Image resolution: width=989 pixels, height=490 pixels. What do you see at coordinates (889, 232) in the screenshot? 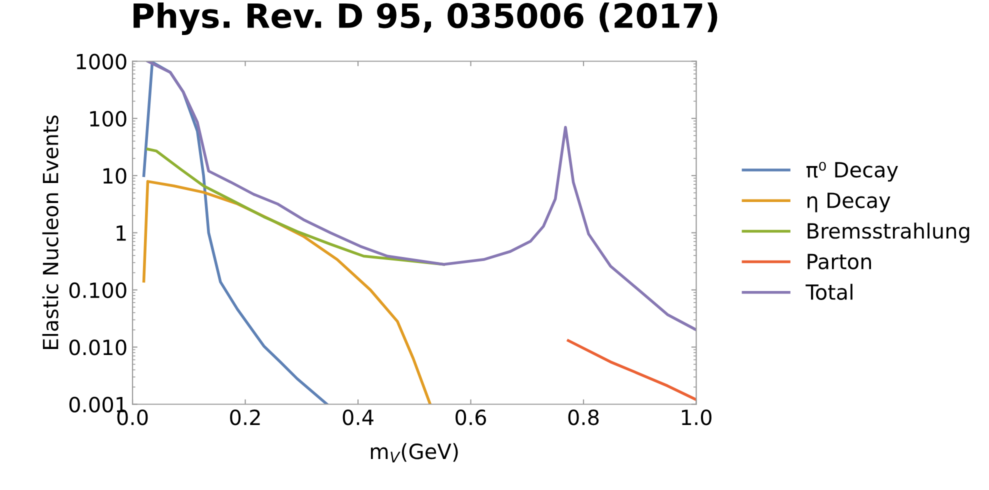
I see `legend-label: Bremsstrahlung` at bounding box center [889, 232].